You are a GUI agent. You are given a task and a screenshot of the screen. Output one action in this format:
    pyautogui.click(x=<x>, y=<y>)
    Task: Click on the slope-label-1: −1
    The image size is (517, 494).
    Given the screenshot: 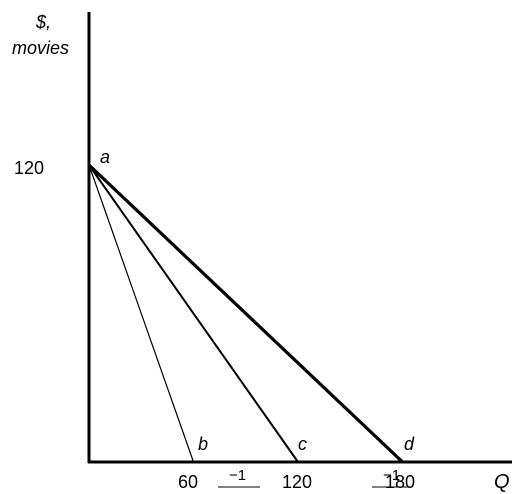 What is the action you would take?
    pyautogui.click(x=237, y=475)
    